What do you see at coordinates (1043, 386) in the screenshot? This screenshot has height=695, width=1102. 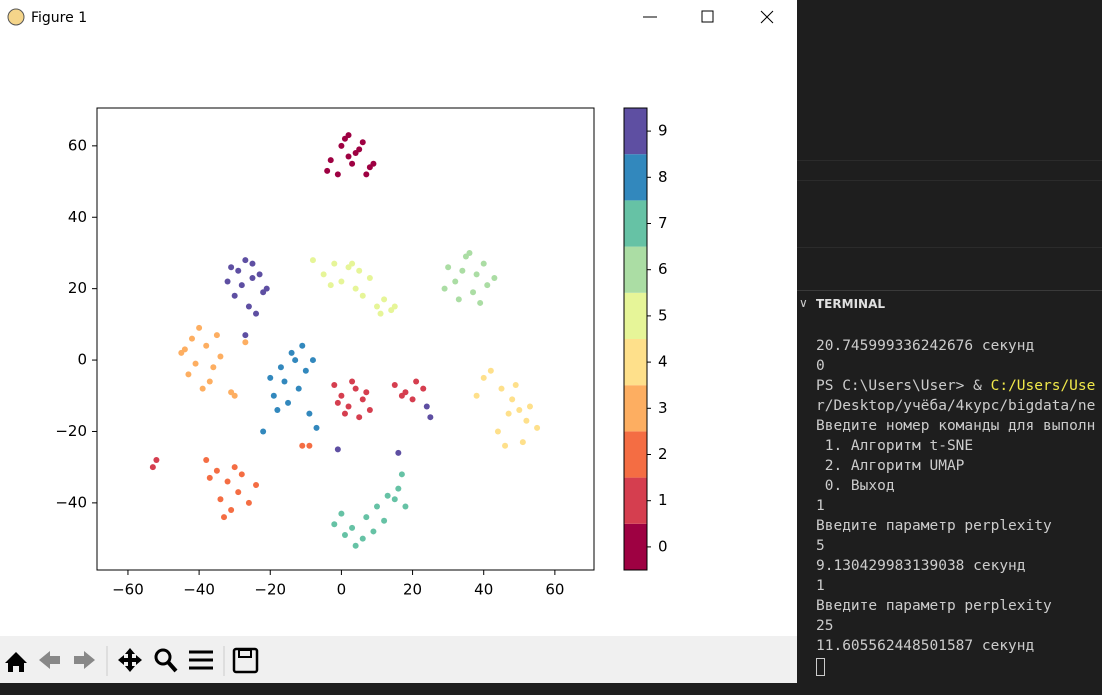 I see `command-path: C:/Users/Use` at bounding box center [1043, 386].